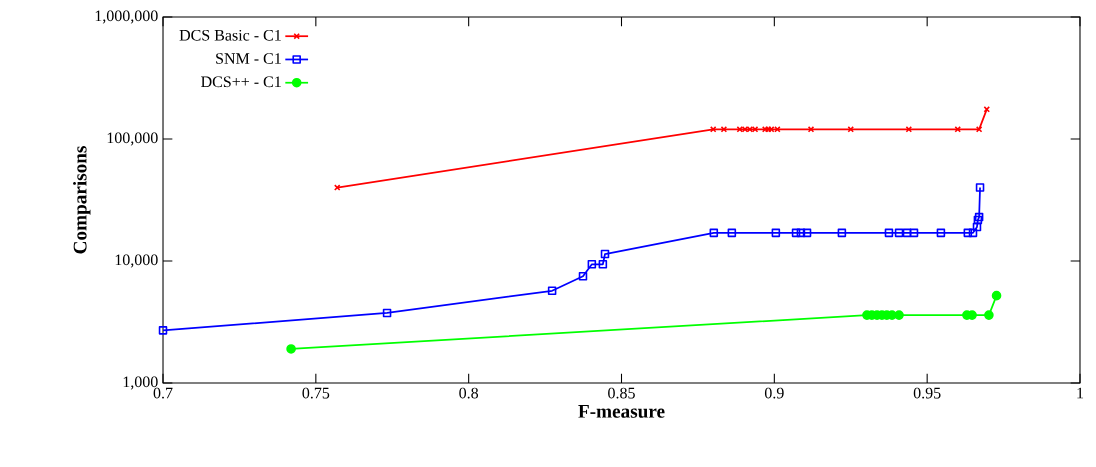  What do you see at coordinates (126, 17) in the screenshot?
I see `y-tick-label: 1,000,000` at bounding box center [126, 17].